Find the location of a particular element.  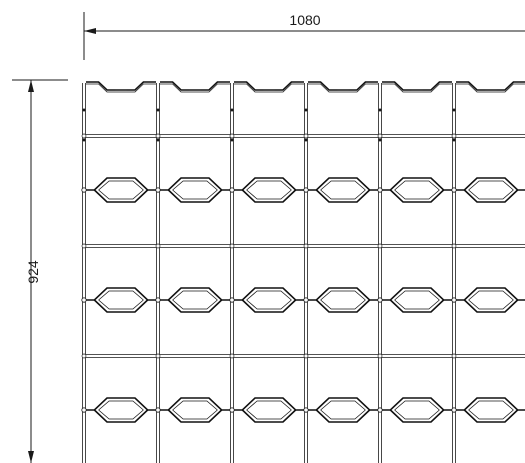

width-dimension-label: 1080 is located at coordinates (304, 20).